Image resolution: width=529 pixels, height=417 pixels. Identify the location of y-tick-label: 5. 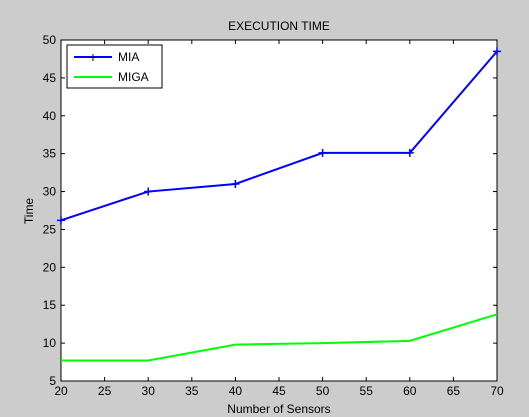
(52, 381).